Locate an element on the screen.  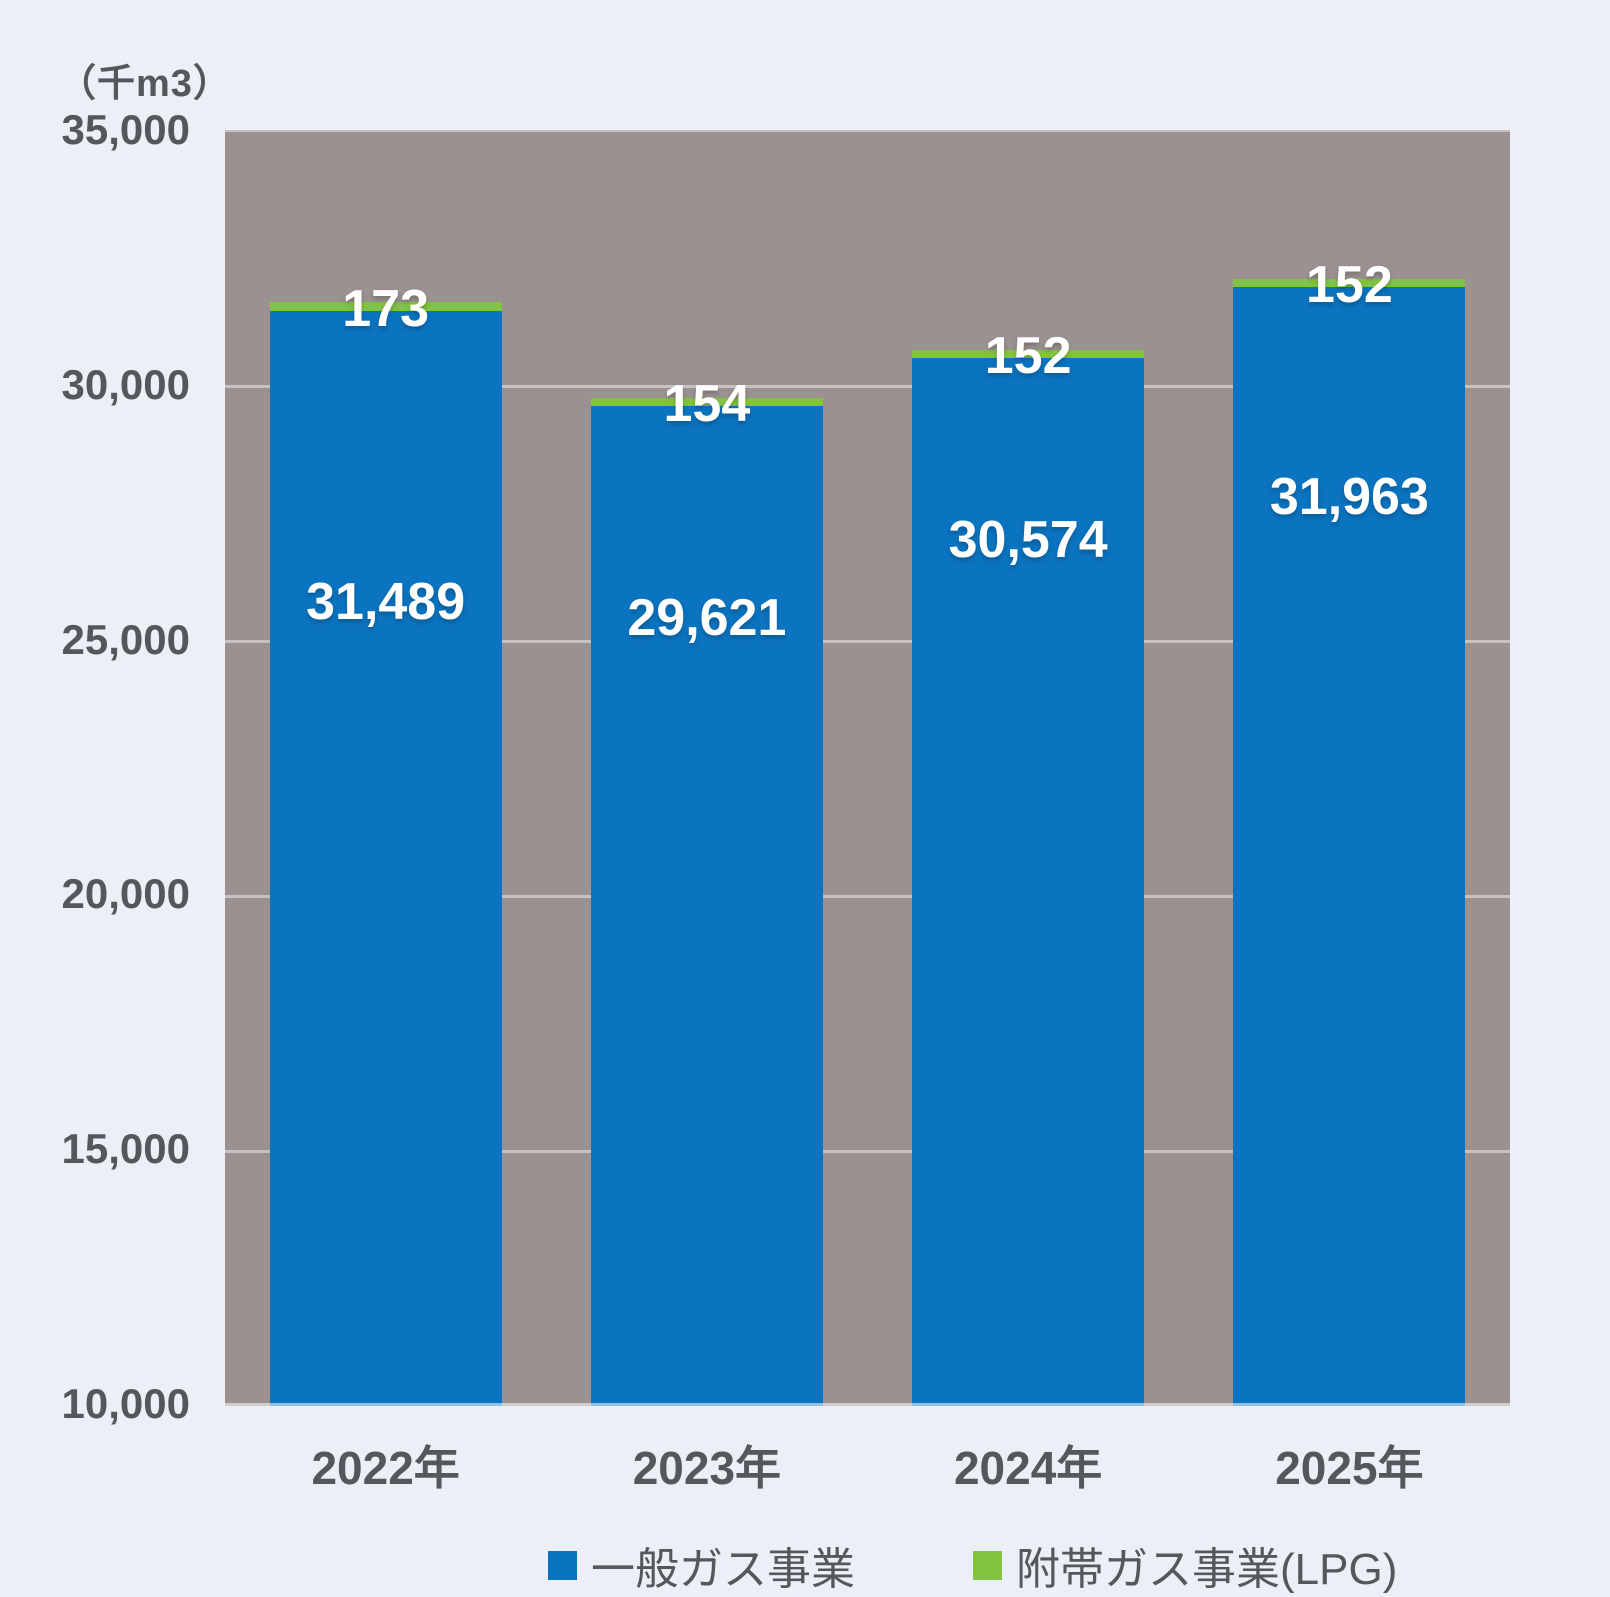
y-axis-unit-label: （千m3） is located at coordinates (145, 84).